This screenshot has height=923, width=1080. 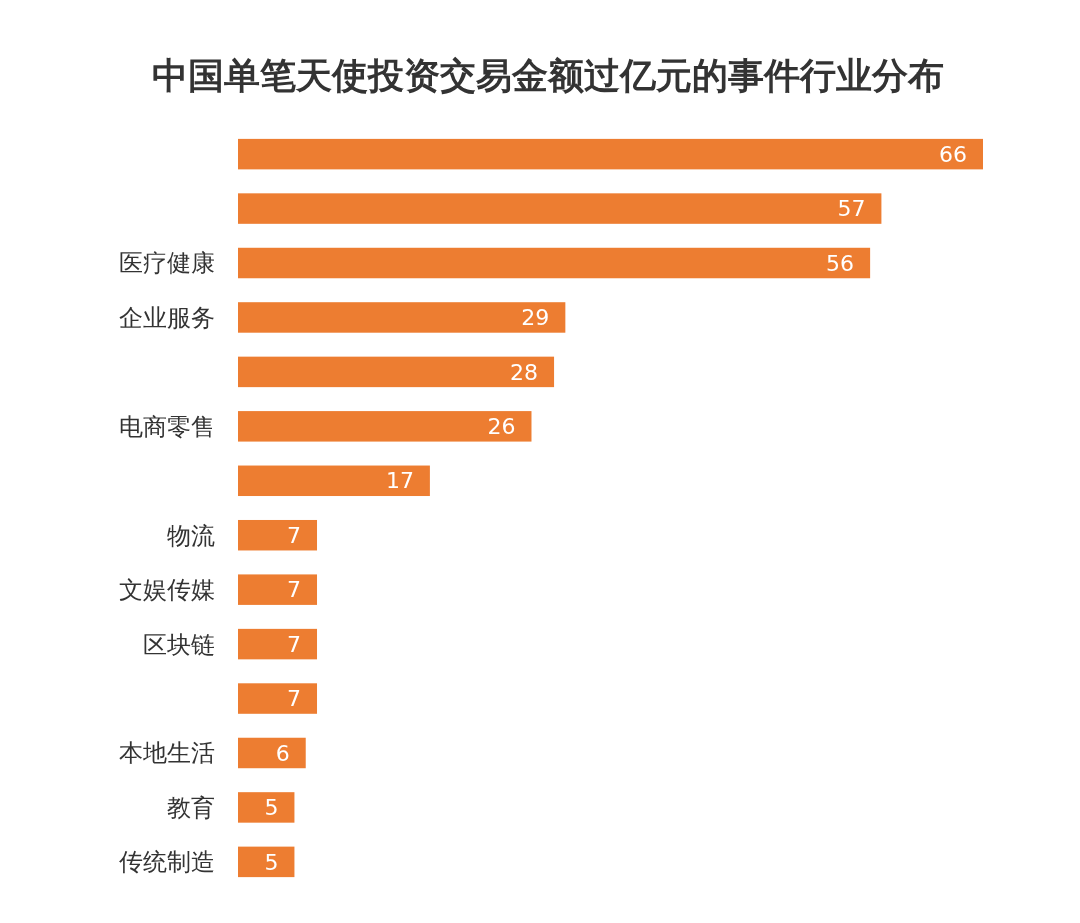 What do you see at coordinates (167, 862) in the screenshot?
I see `y-tick-label: 传统制造` at bounding box center [167, 862].